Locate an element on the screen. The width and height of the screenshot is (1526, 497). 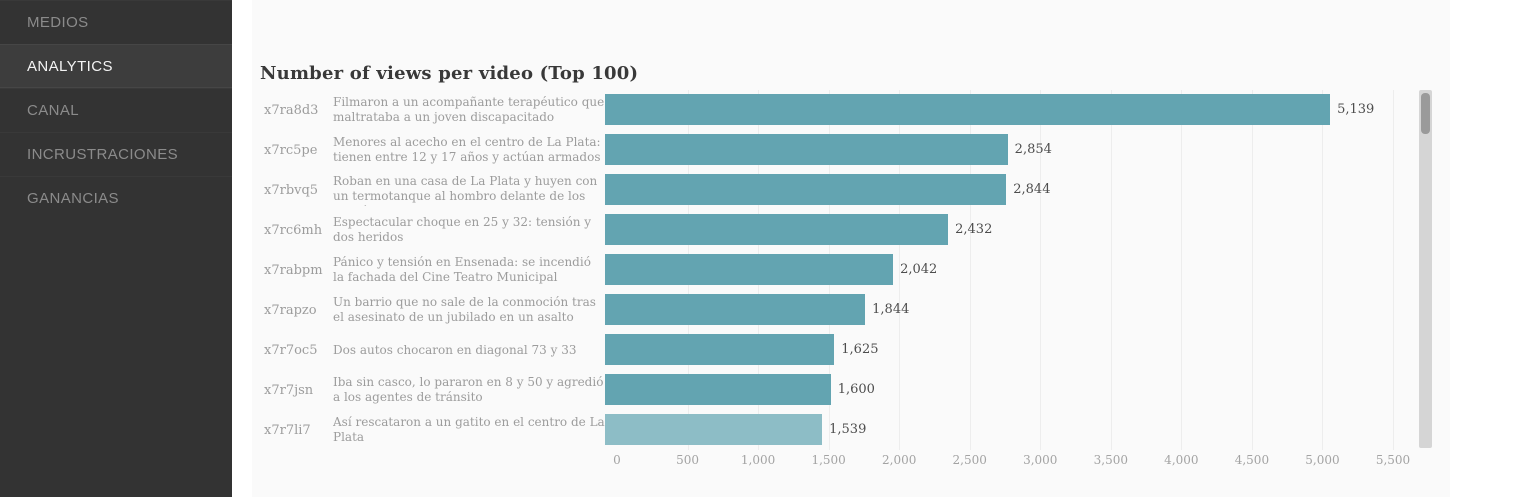
value-label: 2,844 is located at coordinates (1032, 189).